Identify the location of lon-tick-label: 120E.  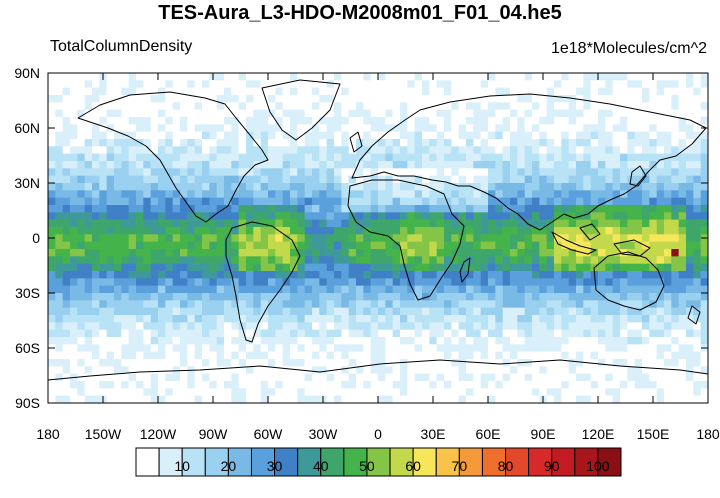
(598, 434).